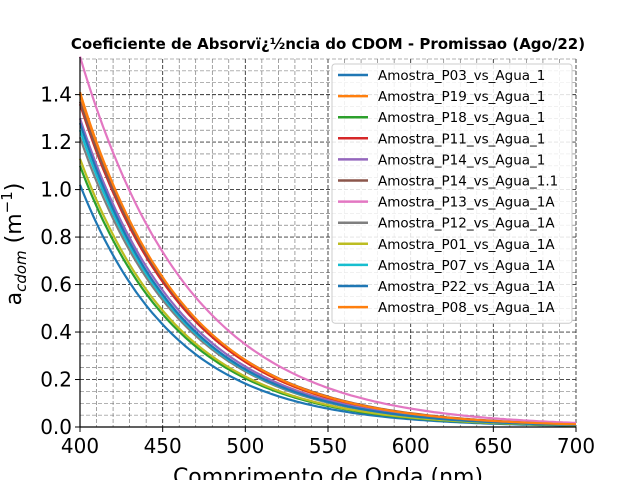 The image size is (640, 480). Describe the element at coordinates (576, 446) in the screenshot. I see `x-tick-label: 700` at that location.